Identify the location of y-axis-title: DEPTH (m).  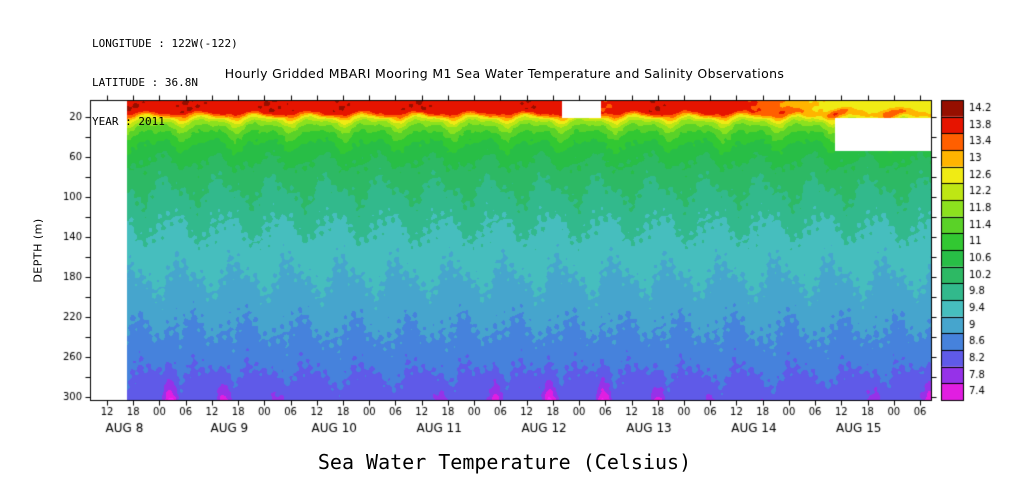
(38, 250).